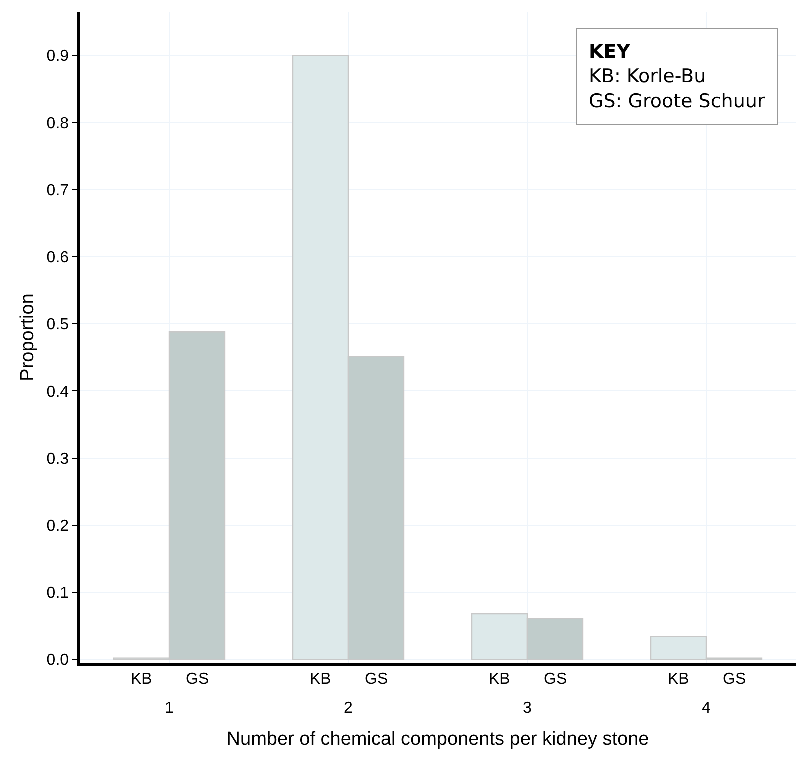  What do you see at coordinates (438, 739) in the screenshot?
I see `x-axis-title: Number of chemical components per kidney stone` at bounding box center [438, 739].